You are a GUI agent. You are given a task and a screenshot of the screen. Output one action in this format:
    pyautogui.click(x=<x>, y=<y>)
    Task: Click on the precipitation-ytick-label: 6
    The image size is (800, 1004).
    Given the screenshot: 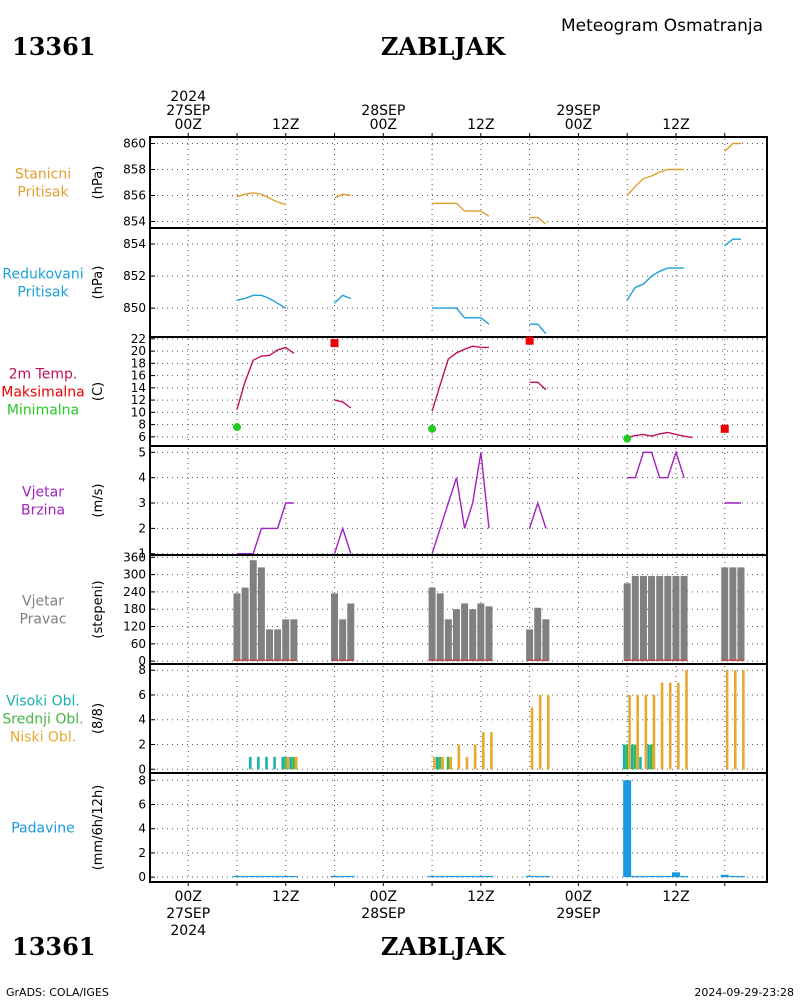 What is the action you would take?
    pyautogui.click(x=142, y=804)
    